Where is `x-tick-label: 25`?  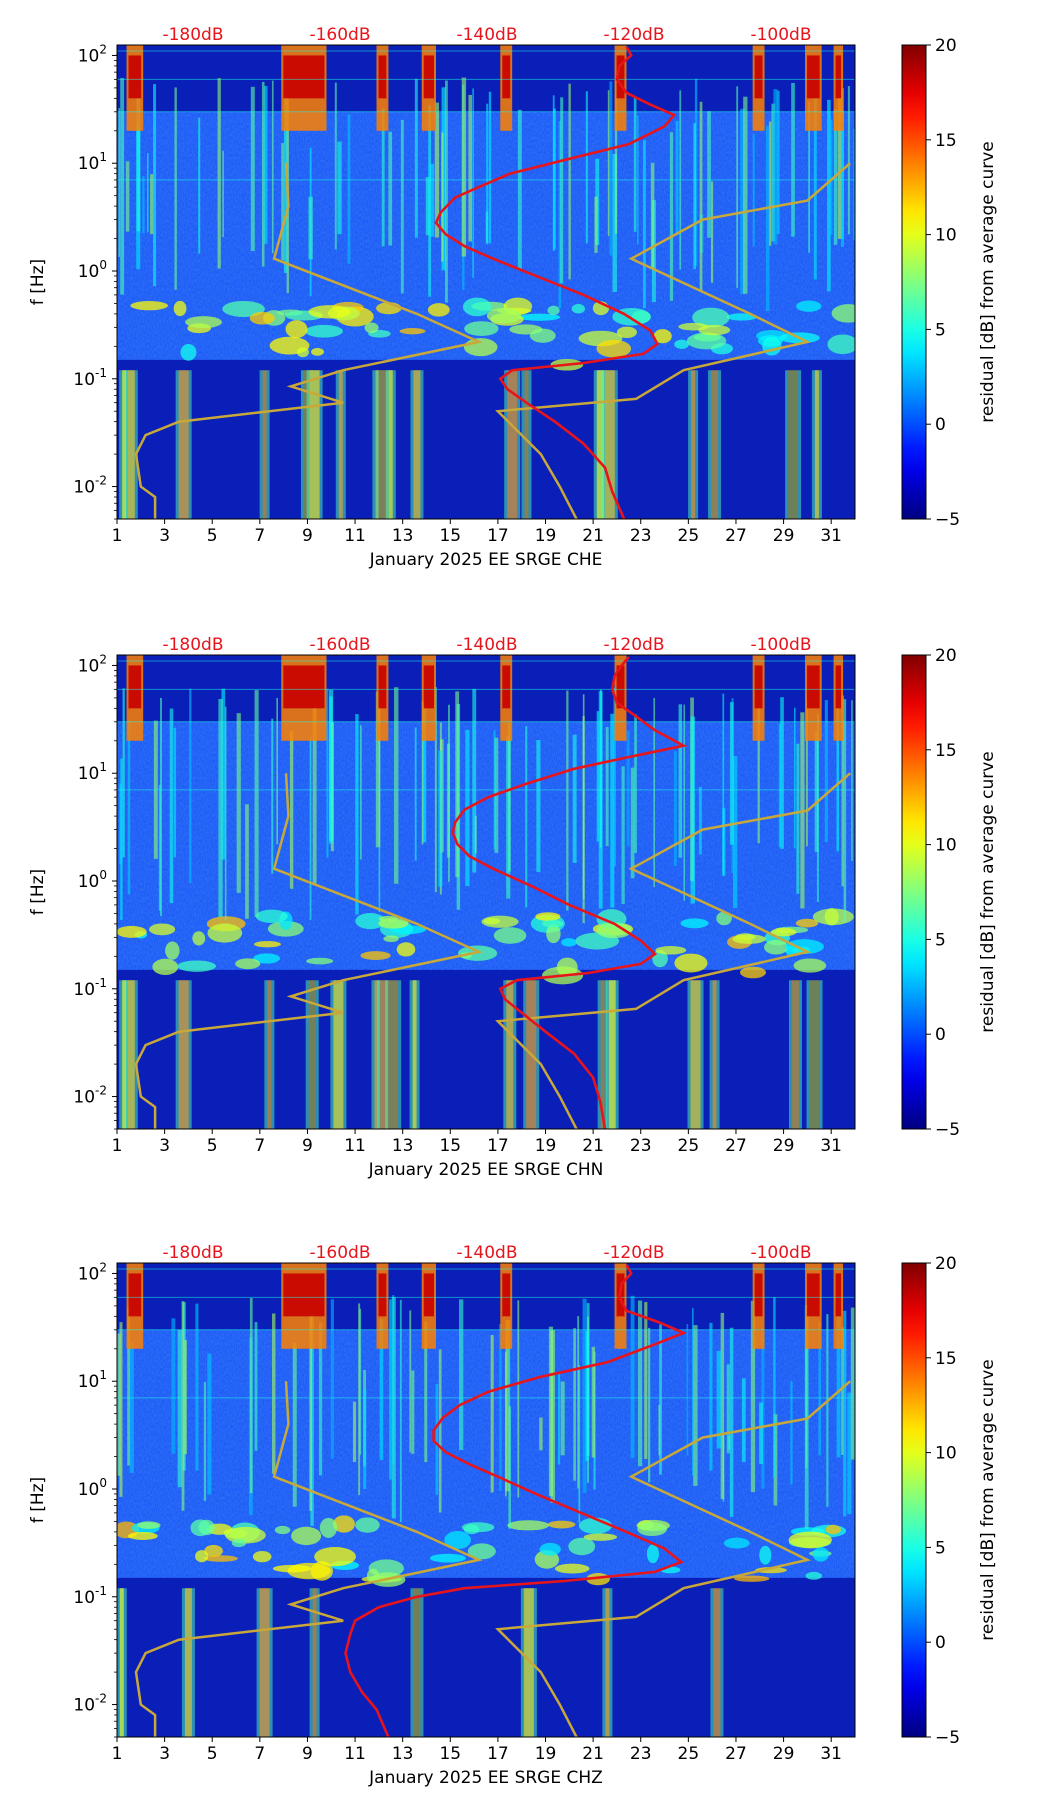 x-tick-label: 25 is located at coordinates (689, 1754).